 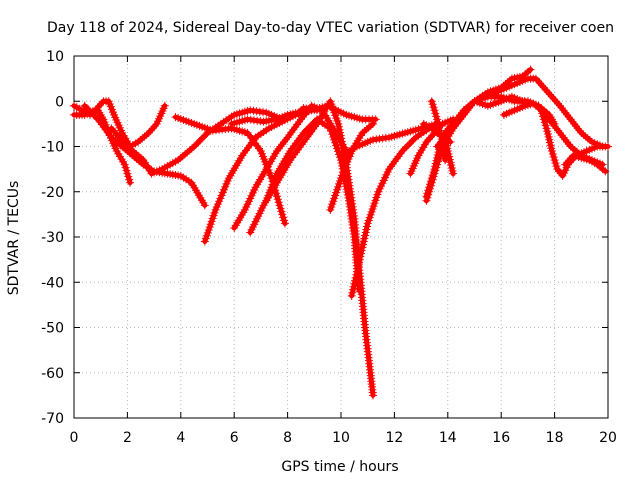 I want to click on y-tick-label: -40, so click(x=52, y=283).